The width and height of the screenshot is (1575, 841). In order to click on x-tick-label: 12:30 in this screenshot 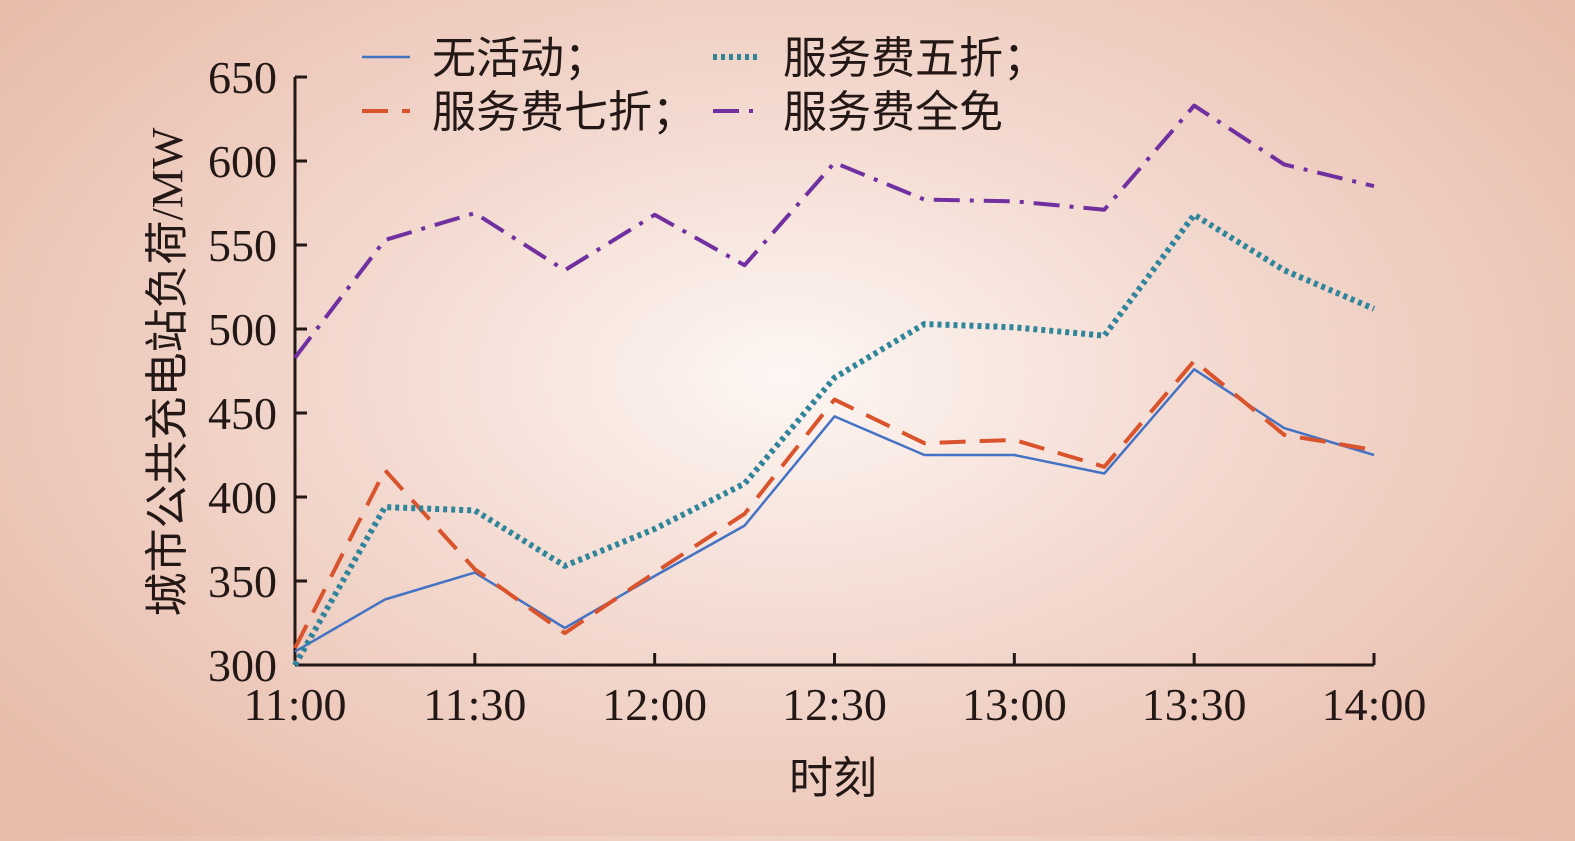, I will do `click(834, 704)`.